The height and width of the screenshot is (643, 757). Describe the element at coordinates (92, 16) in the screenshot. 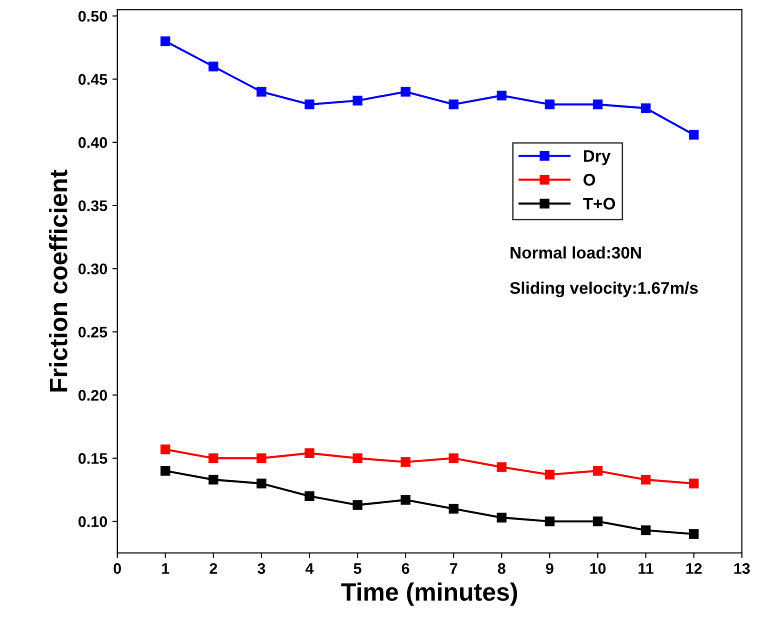

I see `y-tick-label: 0.50` at that location.